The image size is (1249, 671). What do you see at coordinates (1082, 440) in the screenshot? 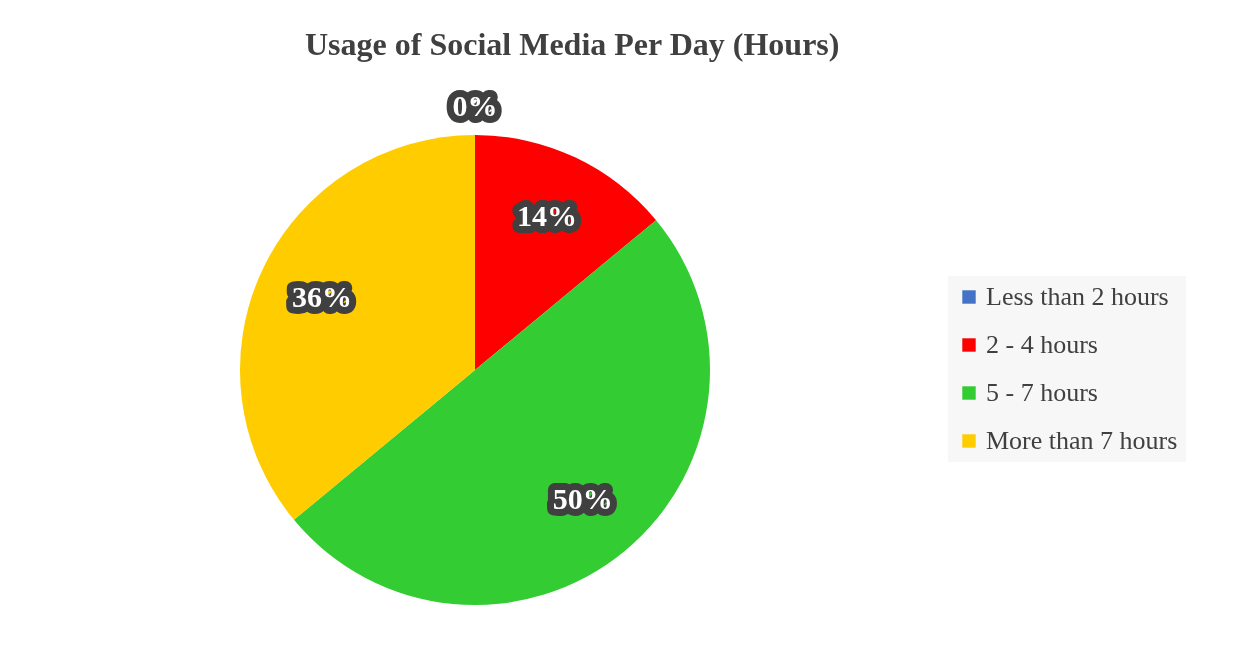
I see `legend-label: More than 7 hours` at bounding box center [1082, 440].